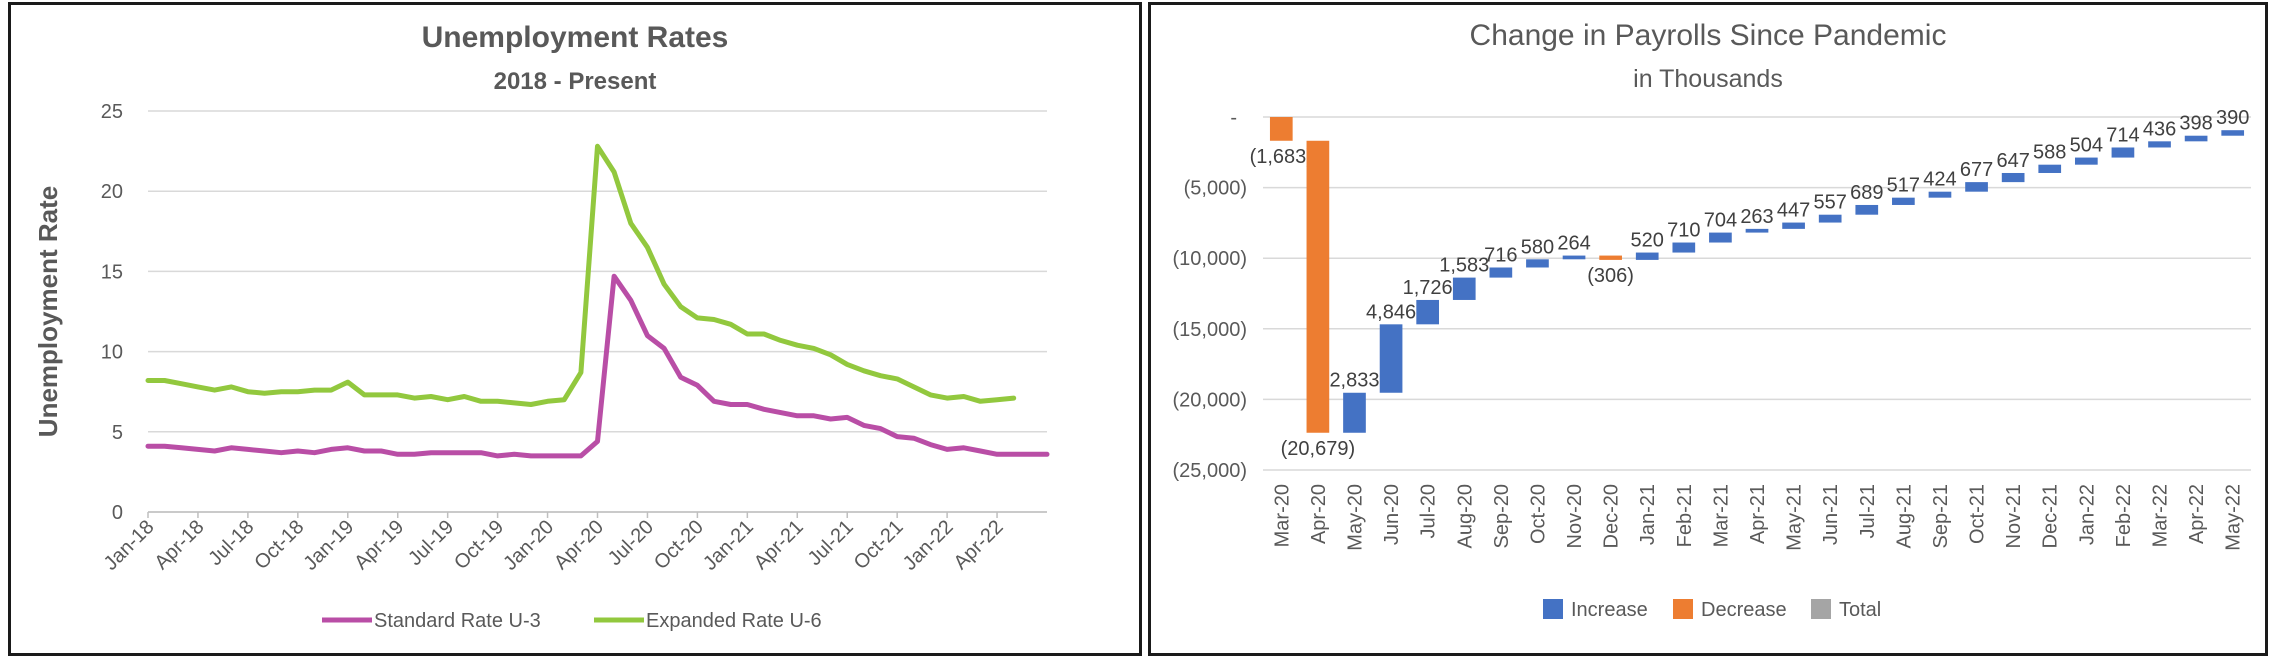 This screenshot has height=660, width=2274. What do you see at coordinates (2122, 135) in the screenshot?
I see `data-label: 714` at bounding box center [2122, 135].